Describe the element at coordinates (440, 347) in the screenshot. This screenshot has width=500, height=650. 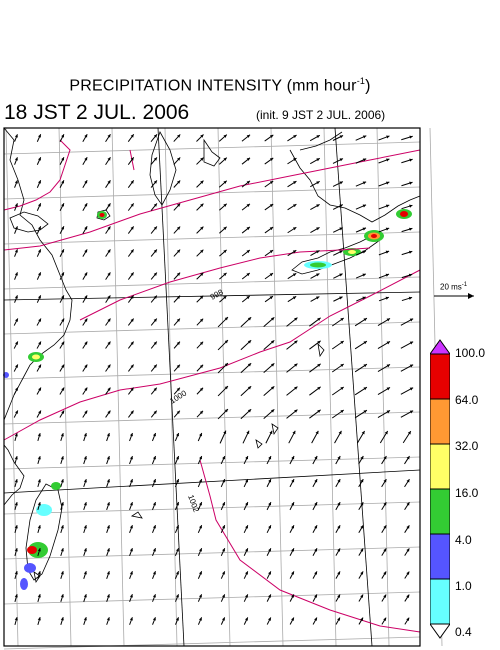
I see `colorbar-top-arrow` at that location.